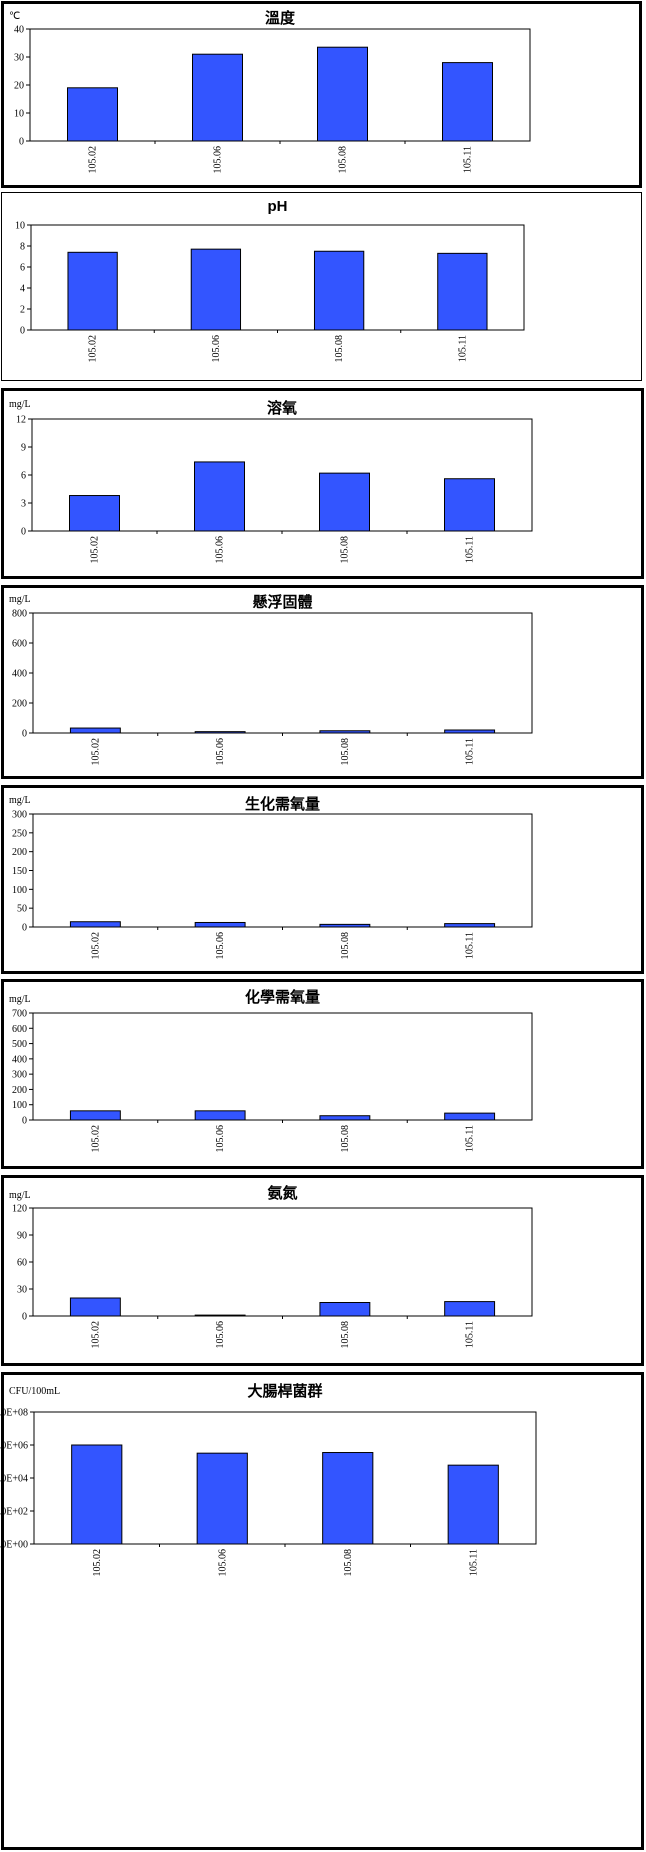 This screenshot has width=646, height=1852. I want to click on chart-title: pH, so click(278, 206).